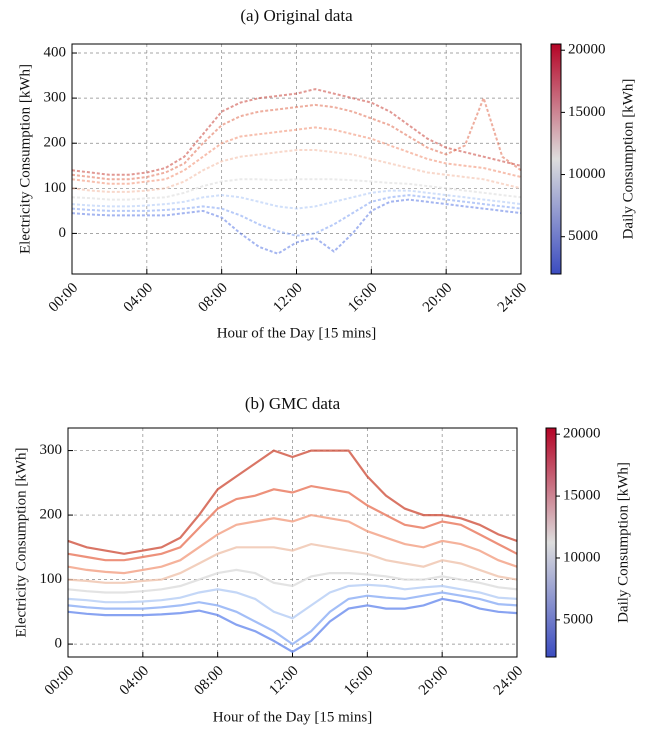 Image resolution: width=650 pixels, height=729 pixels. Describe the element at coordinates (293, 403) in the screenshot. I see `chart-title: (b) GMC data` at that location.